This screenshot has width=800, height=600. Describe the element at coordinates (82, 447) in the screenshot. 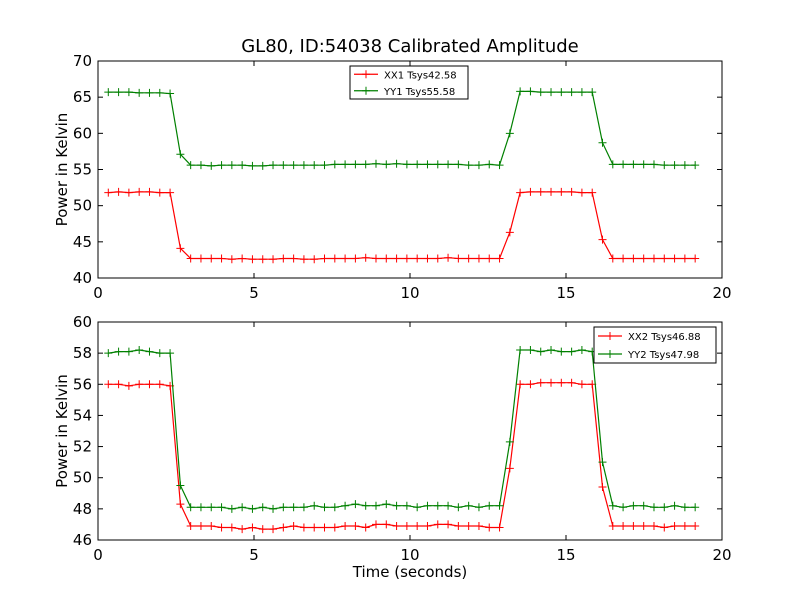

I see `y-tick-label: 52` at that location.